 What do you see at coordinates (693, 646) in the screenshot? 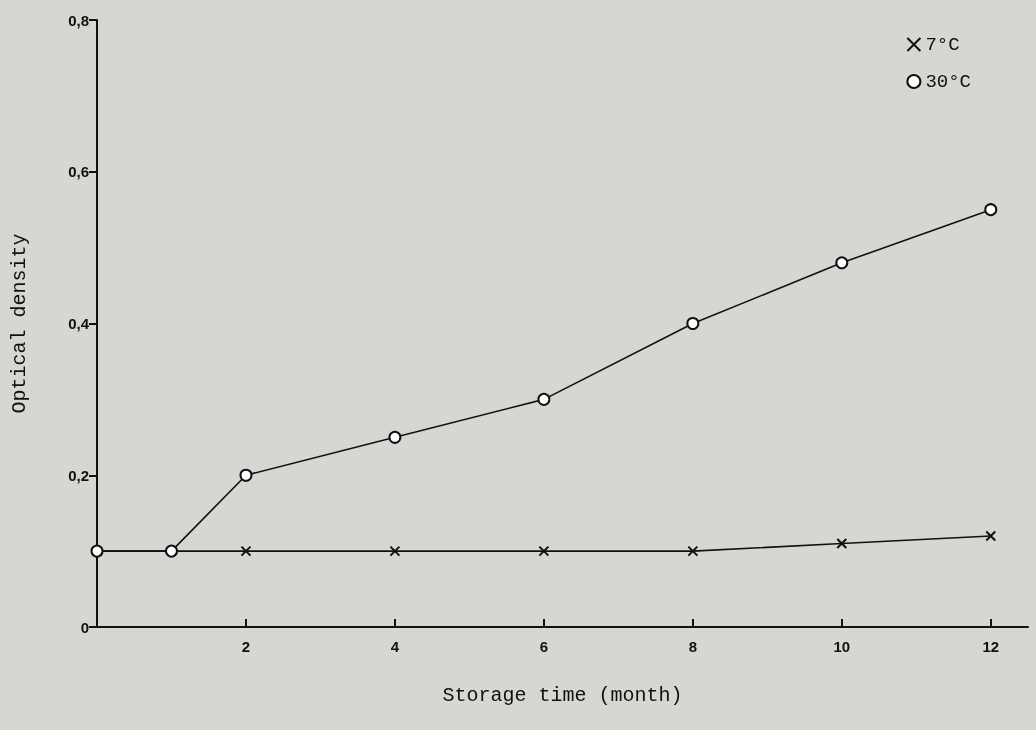
I see `x-tick-label: 8` at bounding box center [693, 646].